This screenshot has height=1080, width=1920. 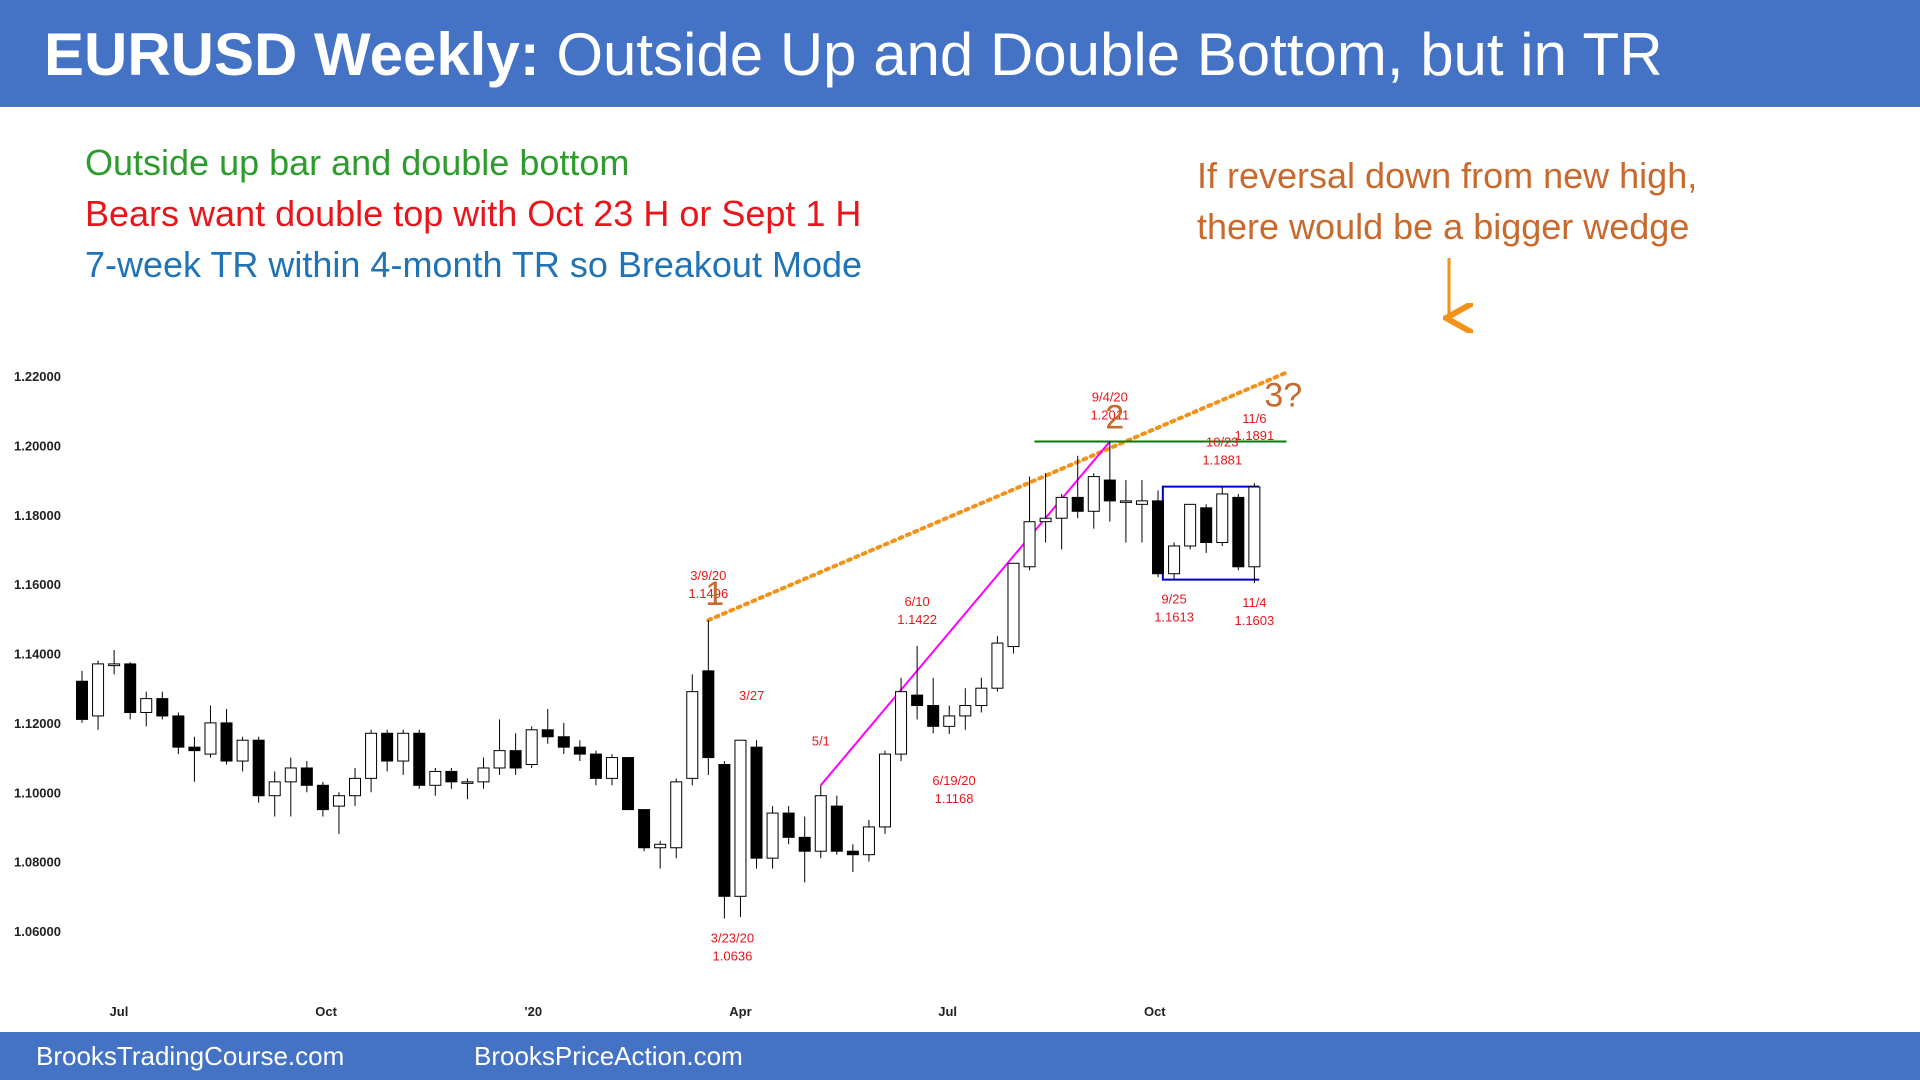 What do you see at coordinates (1447, 175) in the screenshot?
I see `note-wedge-line1: If reversal down from new high,` at bounding box center [1447, 175].